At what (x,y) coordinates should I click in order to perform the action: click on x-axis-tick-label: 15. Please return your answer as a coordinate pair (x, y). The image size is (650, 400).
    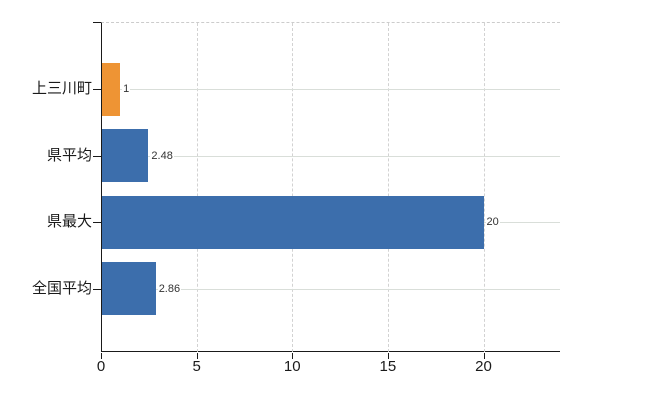
    Looking at the image, I should click on (388, 366).